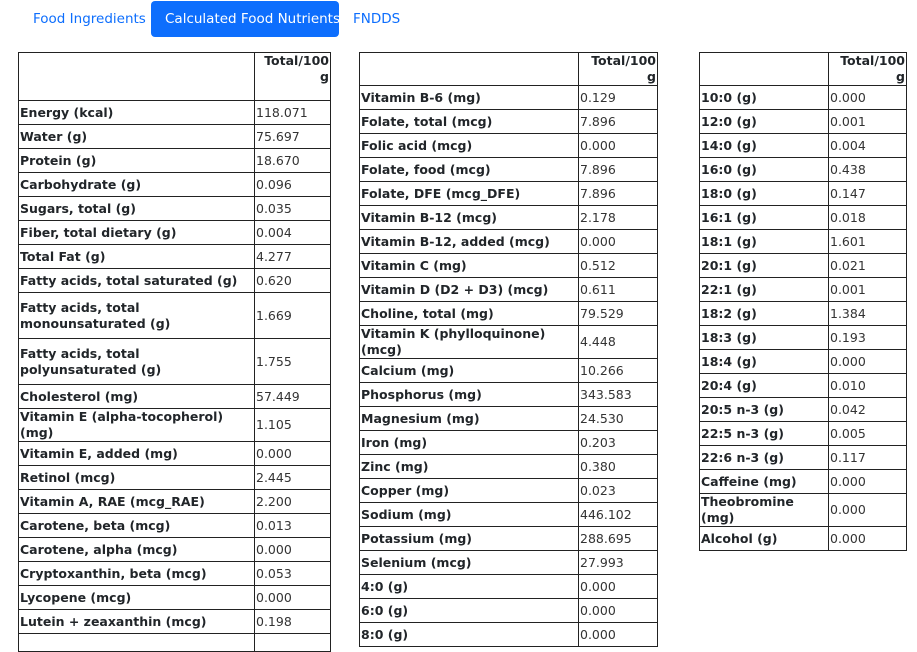 This screenshot has width=917, height=652. I want to click on nutrient-value: 79.529, so click(618, 313).